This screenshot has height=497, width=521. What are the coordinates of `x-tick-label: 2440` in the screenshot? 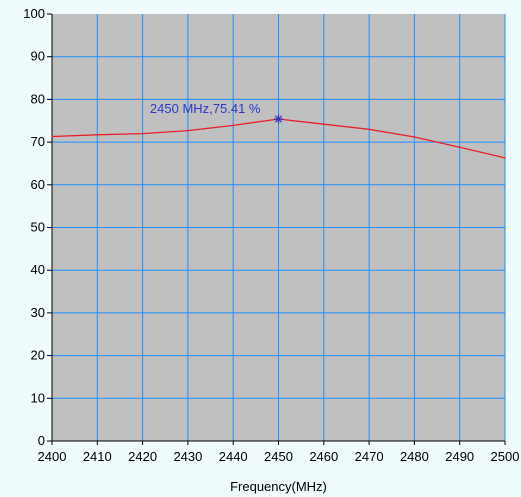 It's located at (233, 456).